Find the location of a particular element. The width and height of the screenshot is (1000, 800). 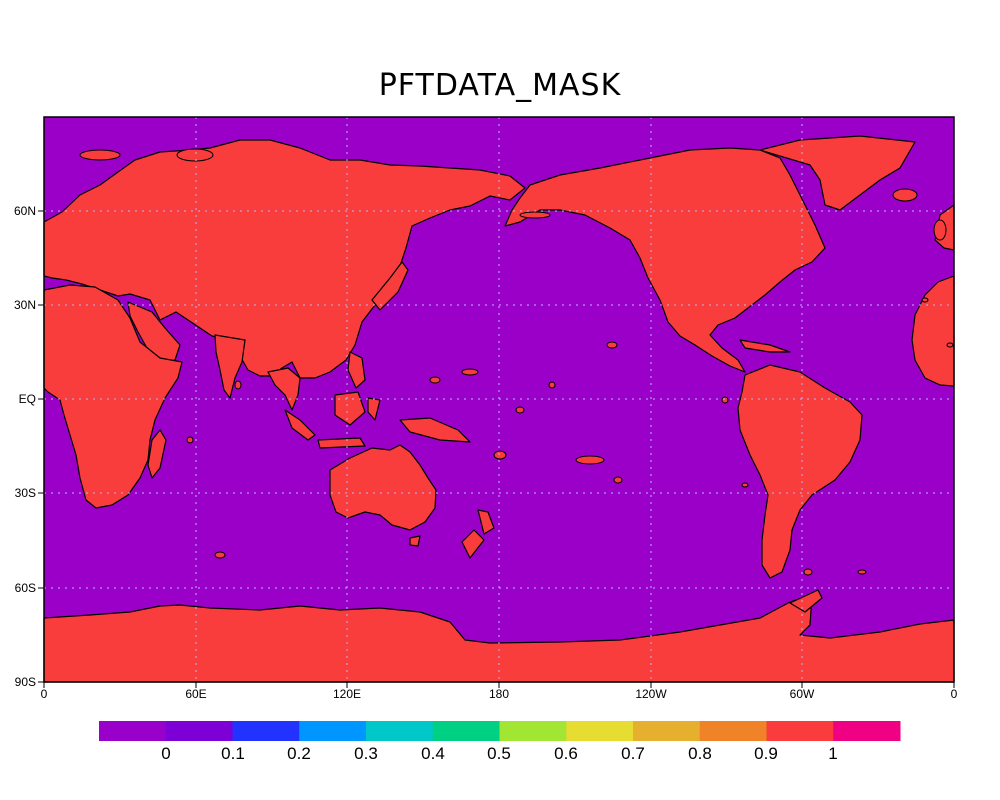

lon-label-0: 0 is located at coordinates (44, 694).